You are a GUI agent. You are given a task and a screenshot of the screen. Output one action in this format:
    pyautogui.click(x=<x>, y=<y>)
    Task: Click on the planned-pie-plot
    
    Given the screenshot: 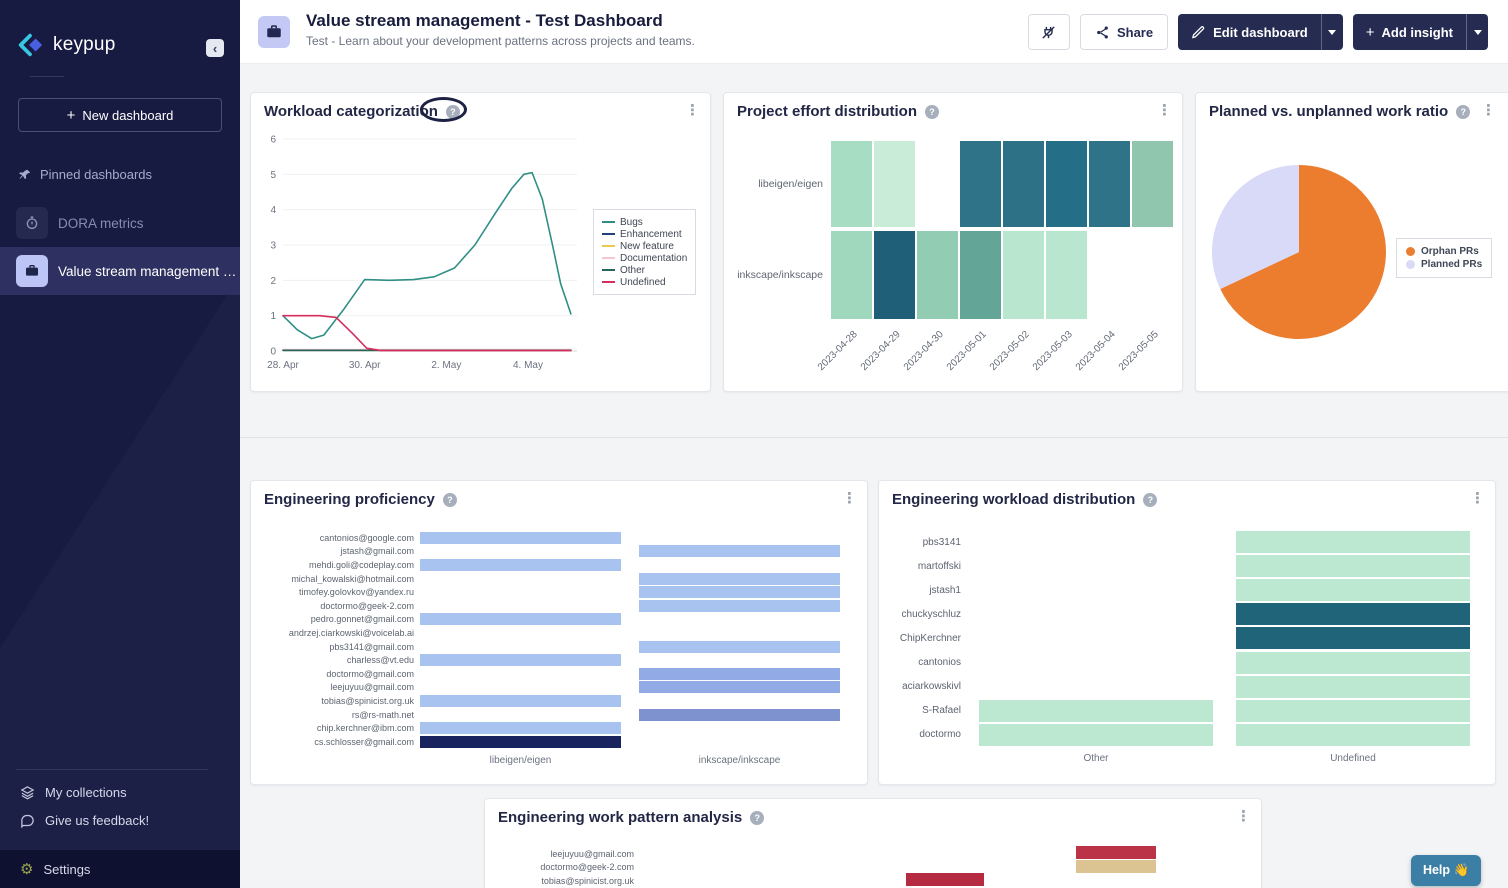 What is the action you would take?
    pyautogui.click(x=1299, y=252)
    